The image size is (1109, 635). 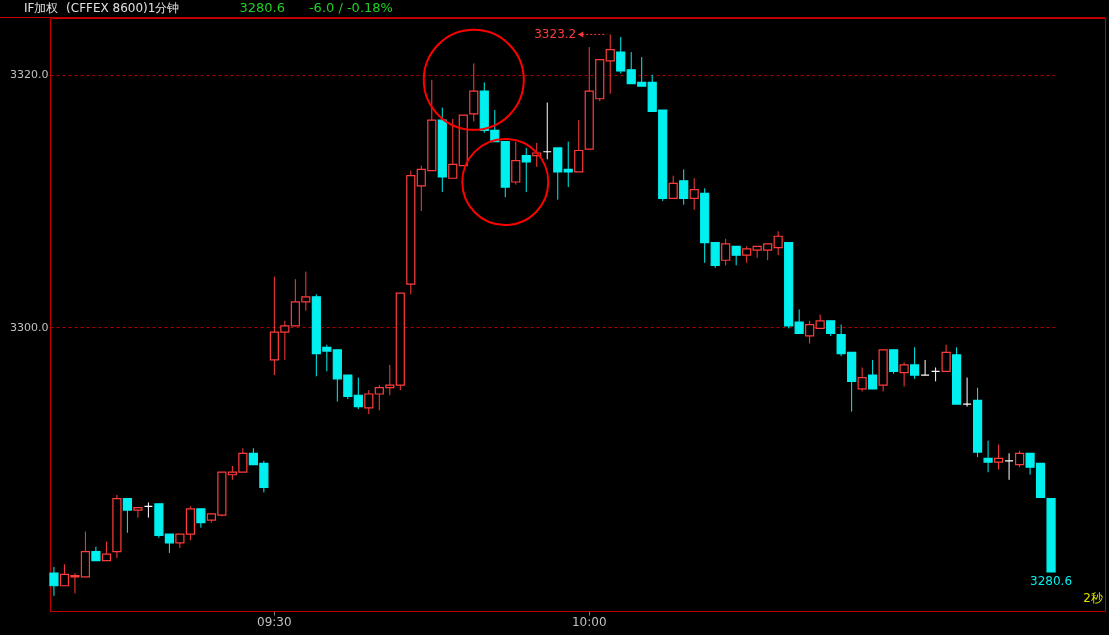 I want to click on chart-title: IF加权 (CFFEX 8600)1分钟, so click(x=102, y=8).